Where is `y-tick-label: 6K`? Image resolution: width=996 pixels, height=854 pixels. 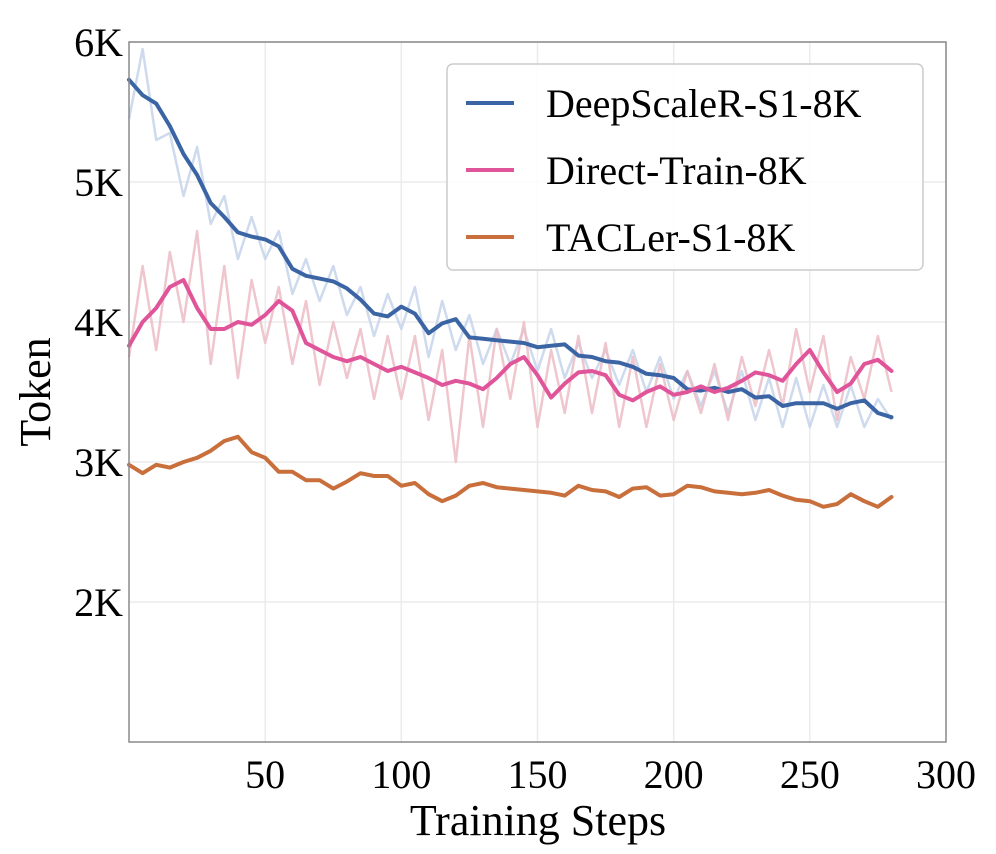 y-tick-label: 6K is located at coordinates (98, 42).